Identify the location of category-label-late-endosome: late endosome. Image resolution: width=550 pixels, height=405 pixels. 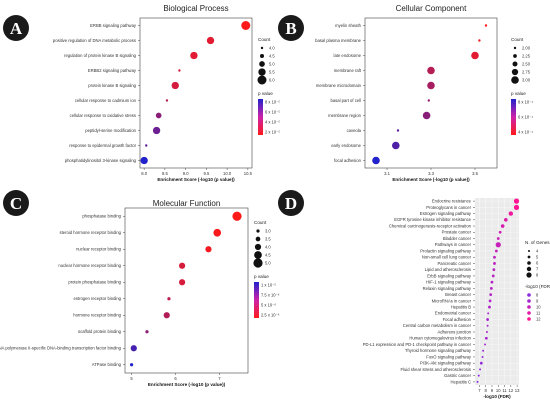
(348, 55).